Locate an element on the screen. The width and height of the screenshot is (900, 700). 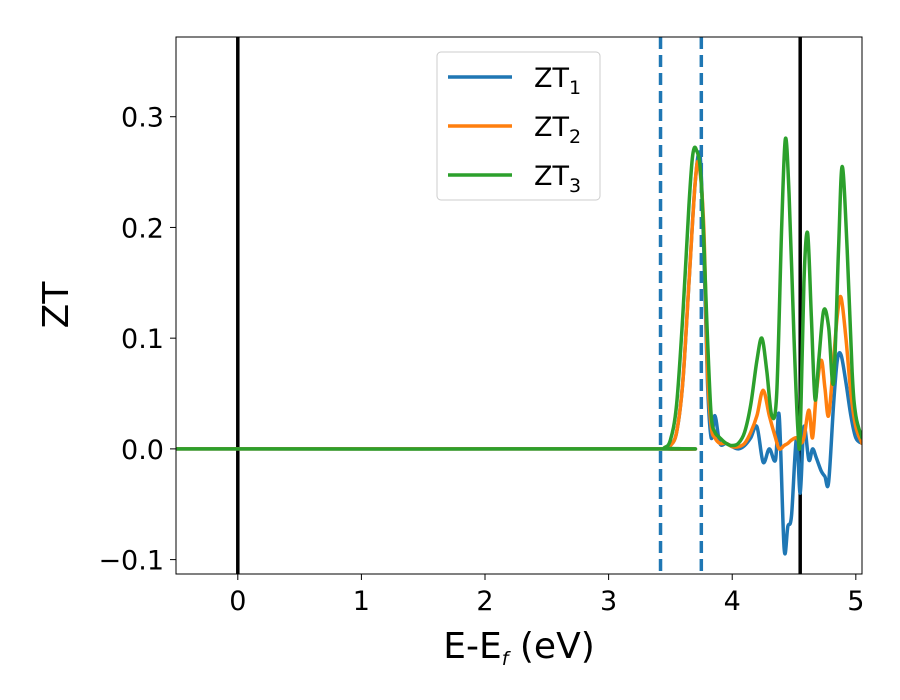
x-axis-label-sub: f is located at coordinates (507, 659).